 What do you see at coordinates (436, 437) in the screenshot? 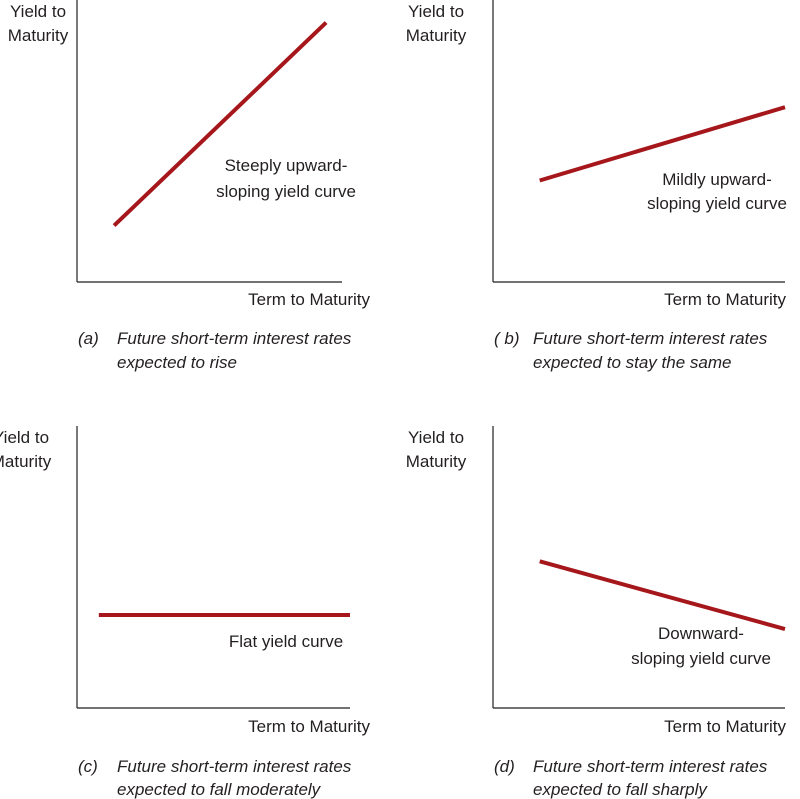
I see `y-axis-title-d: Yield to` at bounding box center [436, 437].